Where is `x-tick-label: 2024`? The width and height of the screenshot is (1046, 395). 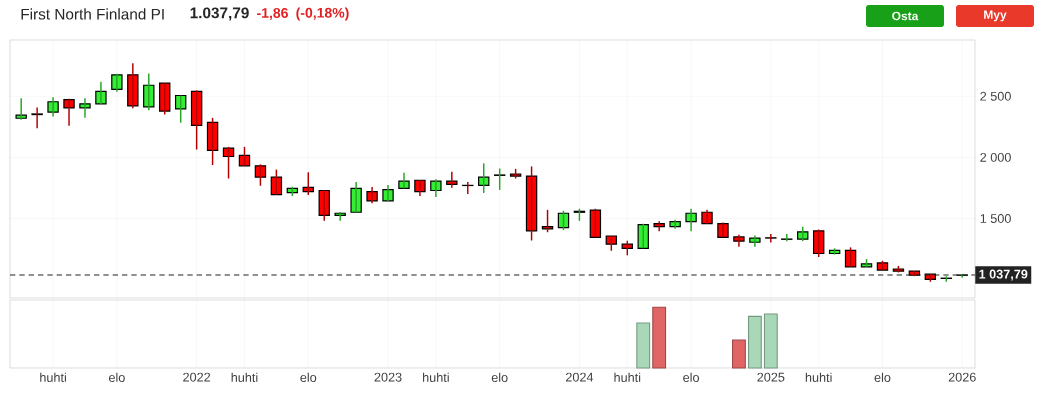 x-tick-label: 2024 is located at coordinates (579, 377).